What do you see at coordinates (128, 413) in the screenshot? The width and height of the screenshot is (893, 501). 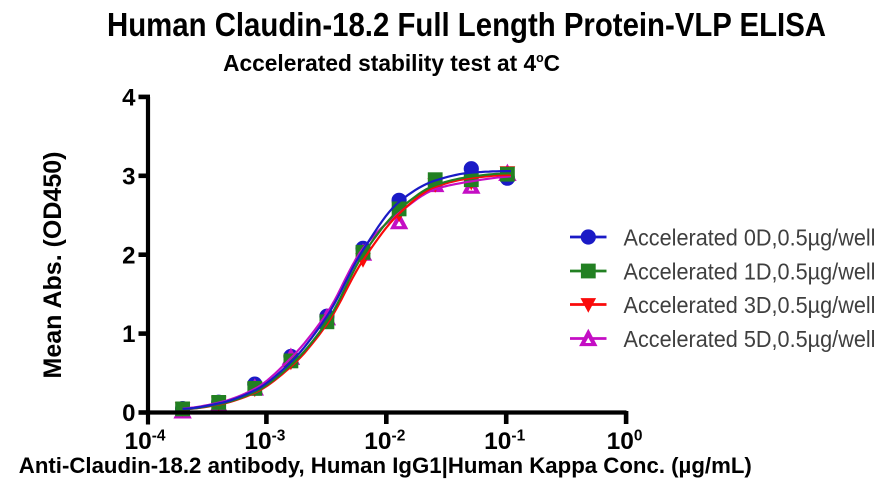 I see `svg-text: 0` at bounding box center [128, 413].